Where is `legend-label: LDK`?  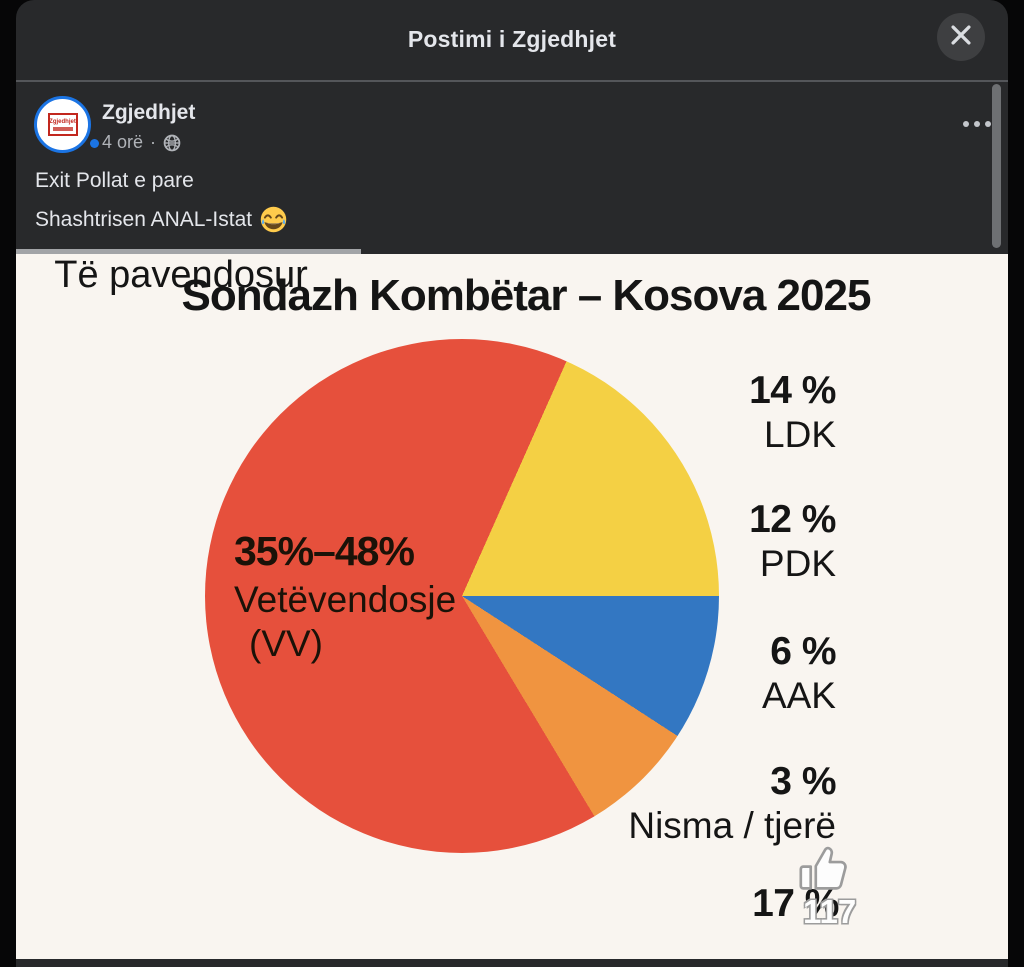
legend-label: LDK is located at coordinates (800, 434).